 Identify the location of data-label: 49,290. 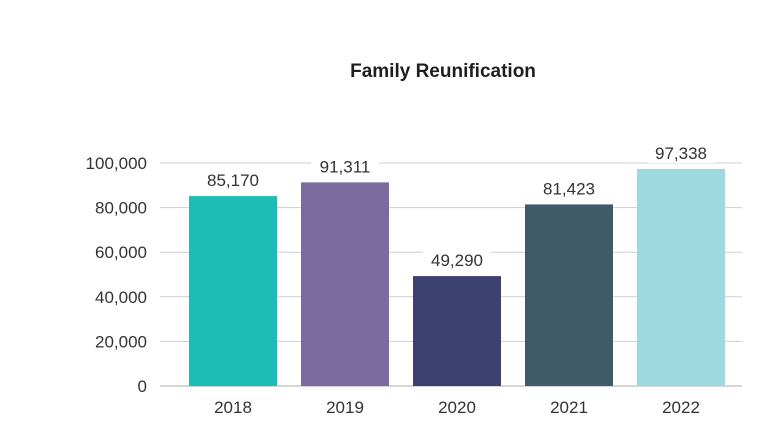
(457, 260).